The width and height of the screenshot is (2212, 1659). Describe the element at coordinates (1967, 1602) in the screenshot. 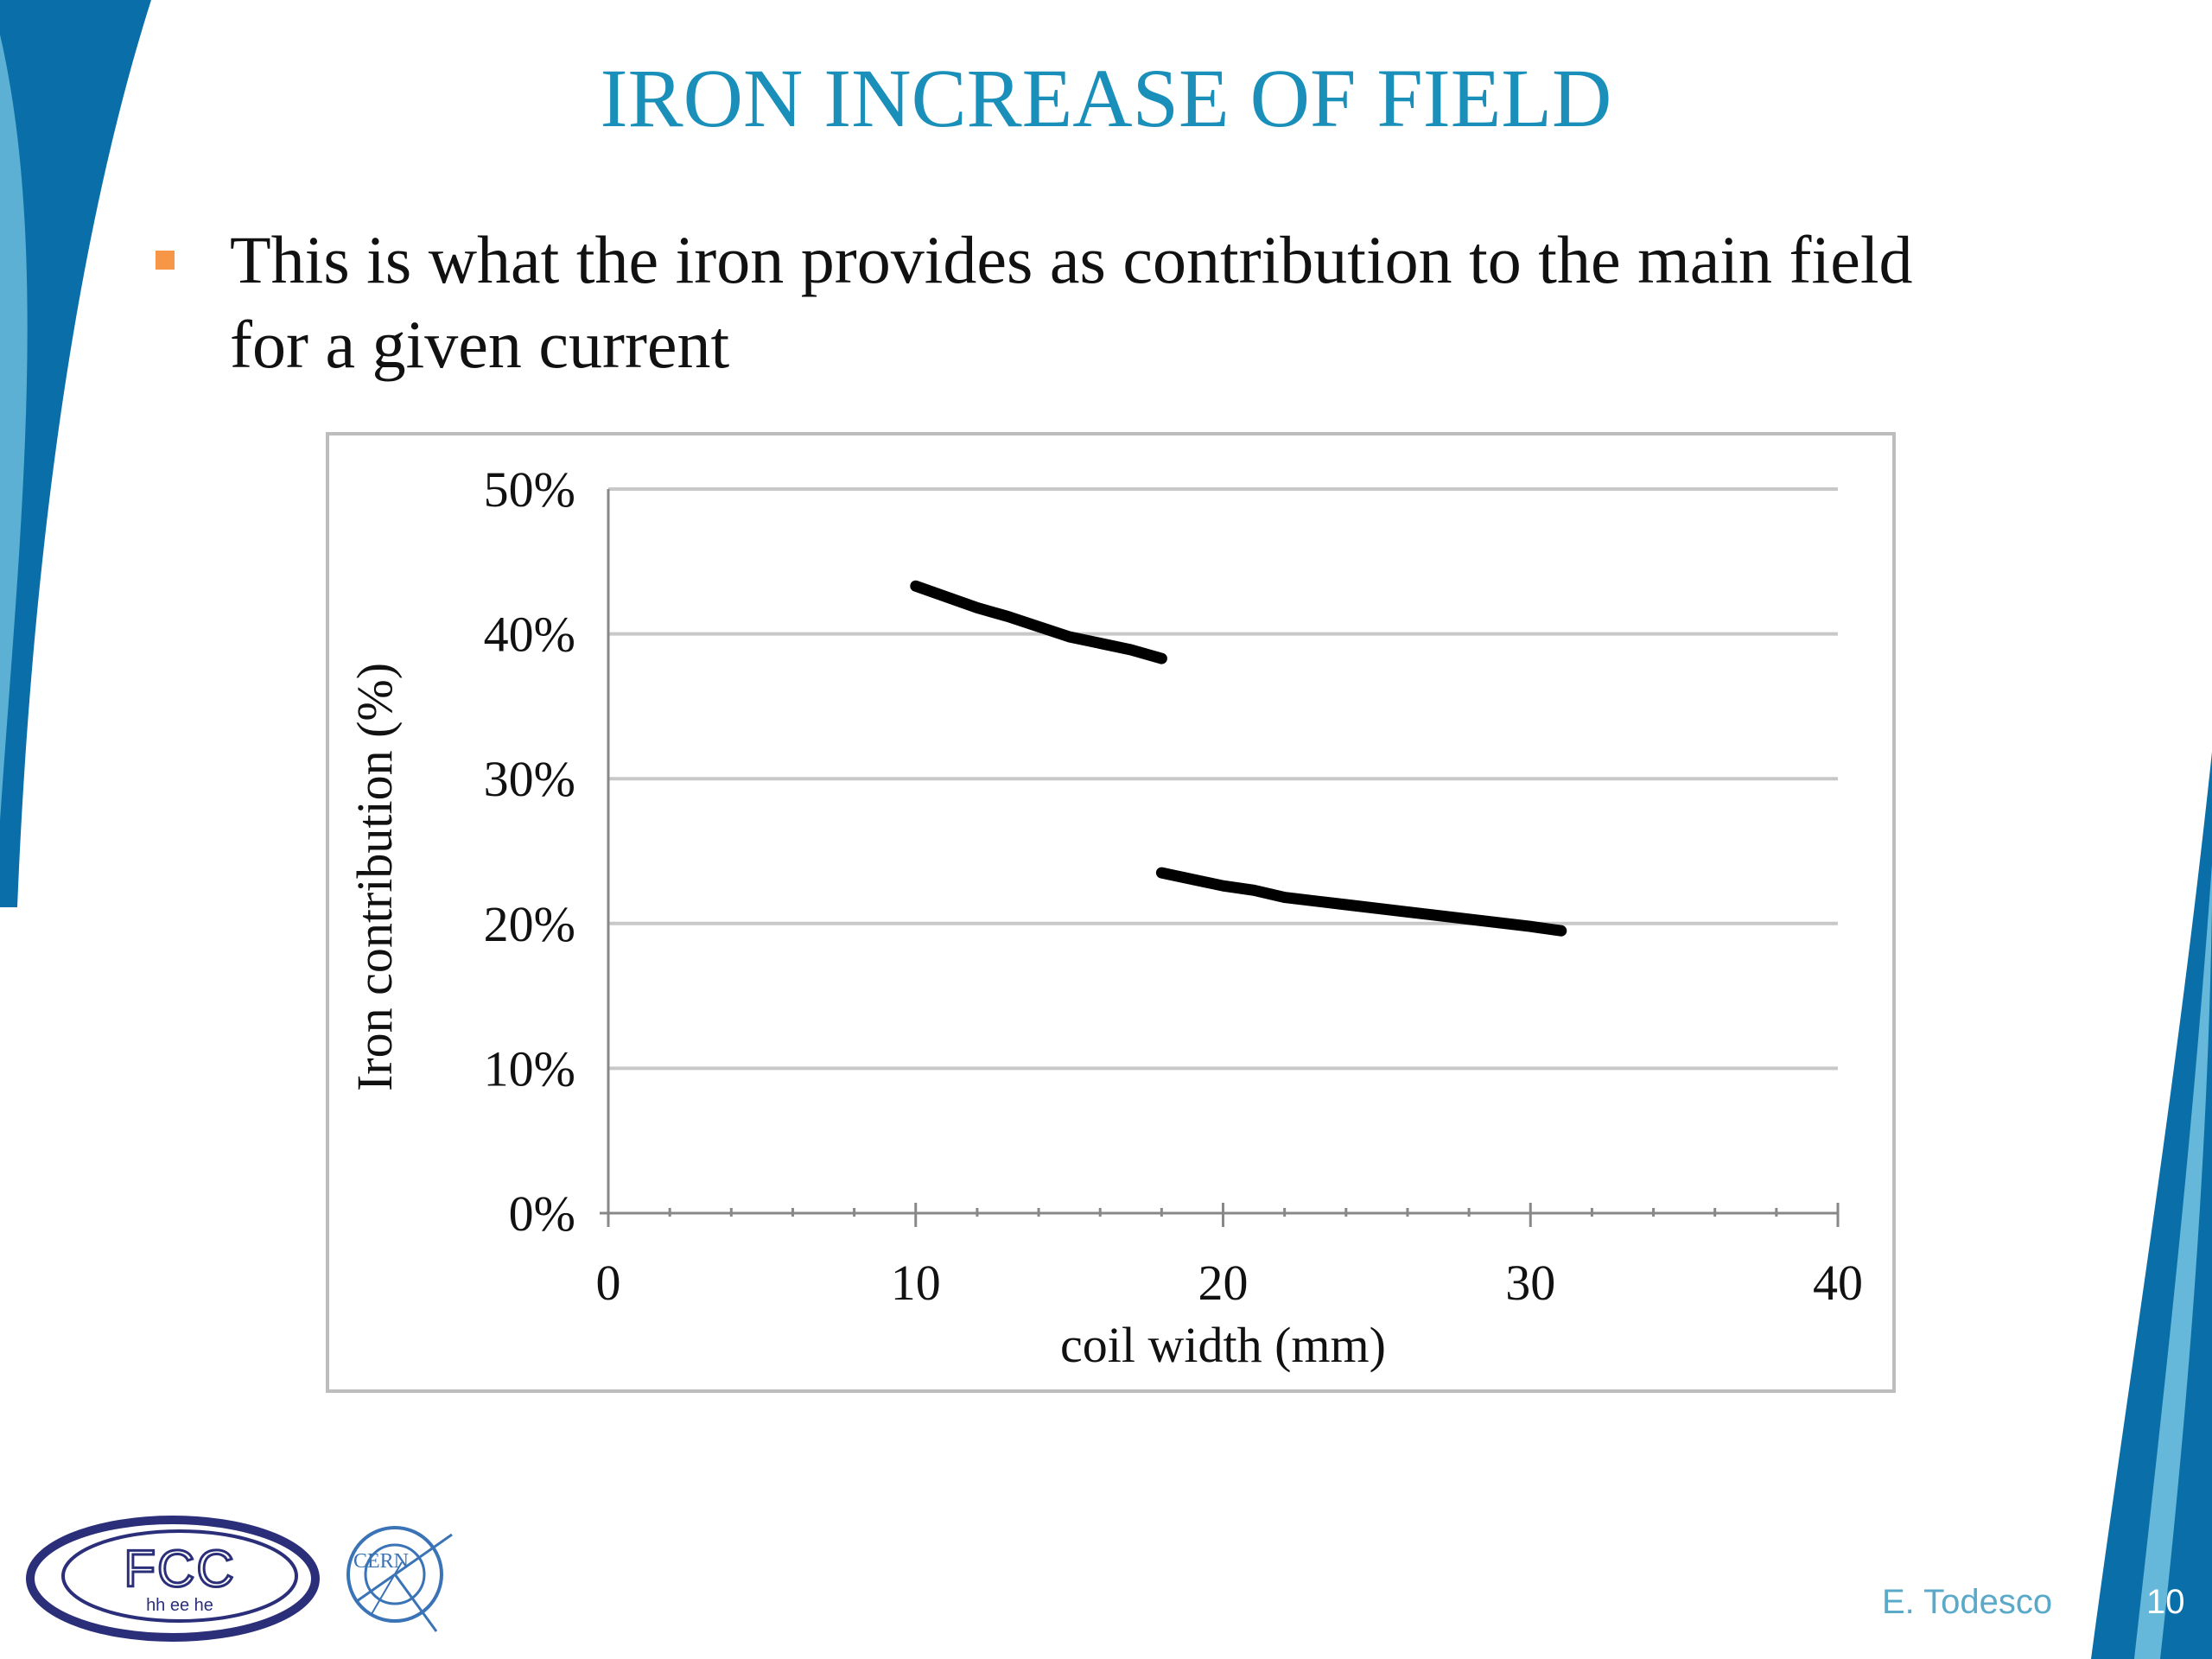

I see `footer-author: E. Todesco` at that location.